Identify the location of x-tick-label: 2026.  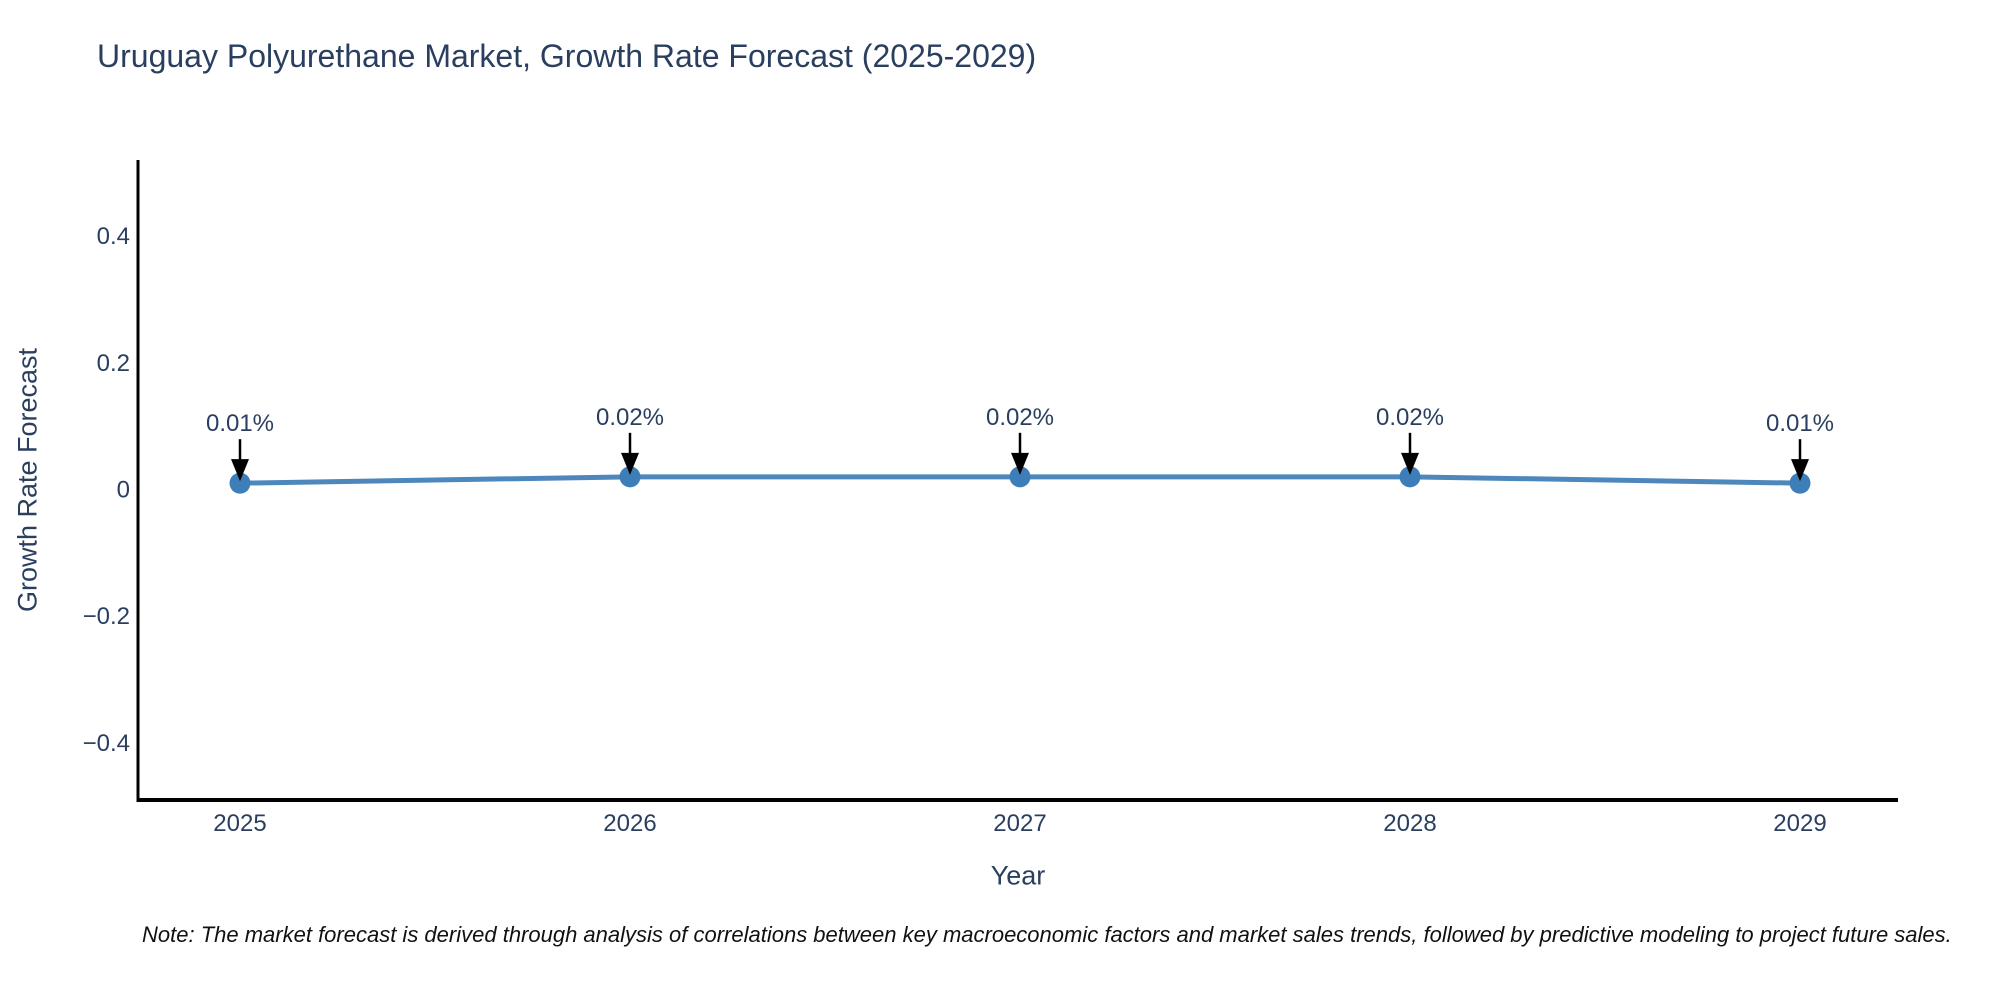
(629, 823).